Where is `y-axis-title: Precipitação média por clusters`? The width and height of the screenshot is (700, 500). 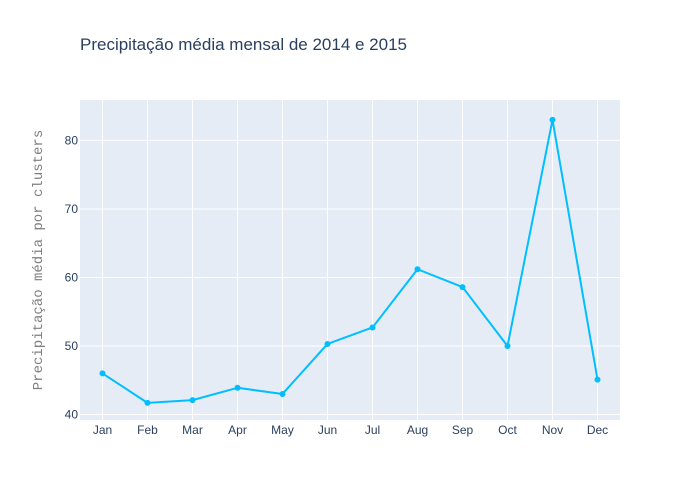 y-axis-title: Precipitação média por clusters is located at coordinates (39, 260).